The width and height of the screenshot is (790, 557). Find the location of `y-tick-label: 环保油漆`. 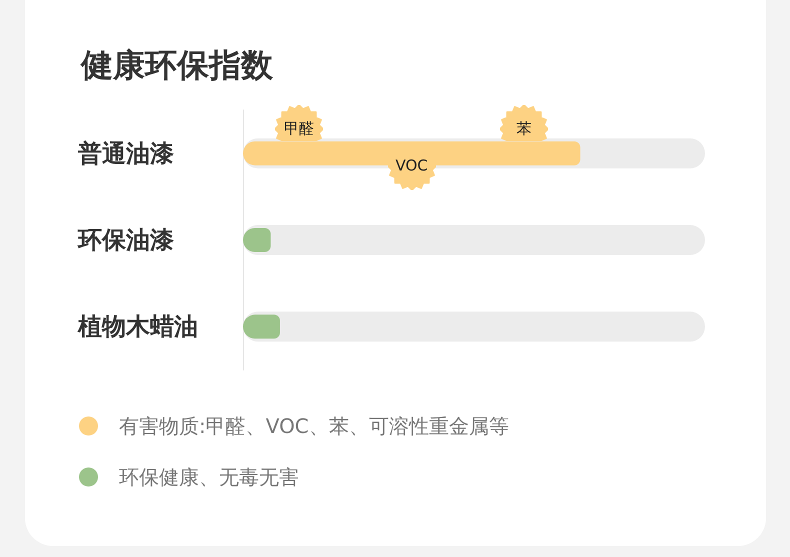

y-tick-label: 环保油漆 is located at coordinates (125, 240).